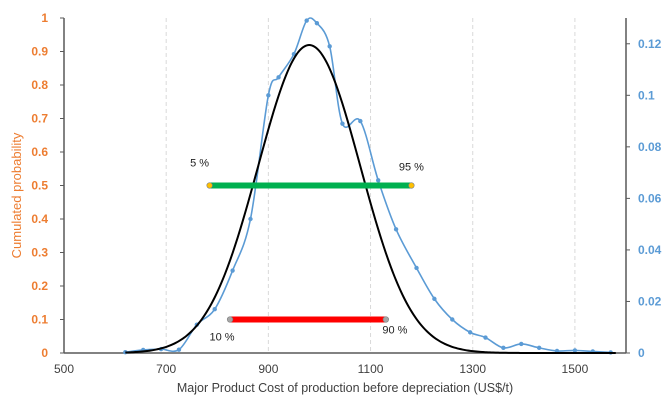  What do you see at coordinates (650, 147) in the screenshot?
I see `right-tick-label: 0.08` at bounding box center [650, 147].